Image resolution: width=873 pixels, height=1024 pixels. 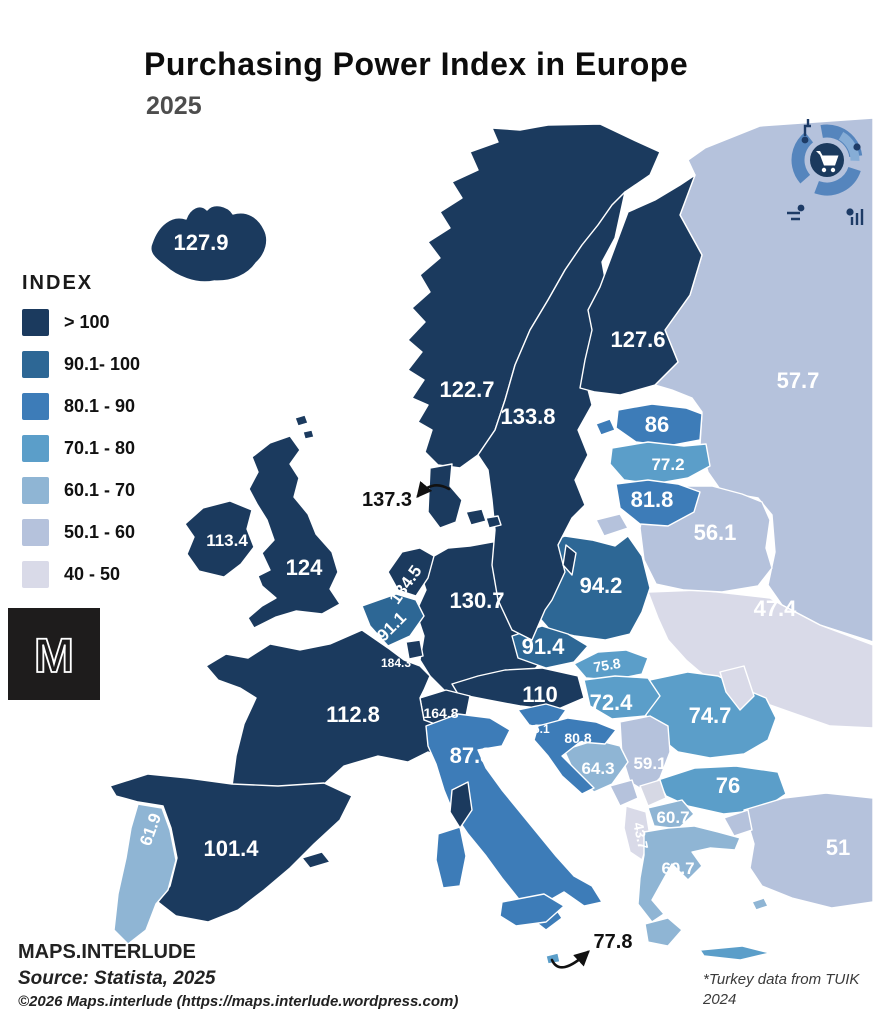 I want to click on label-slovenia: 86.1, so click(x=538, y=729).